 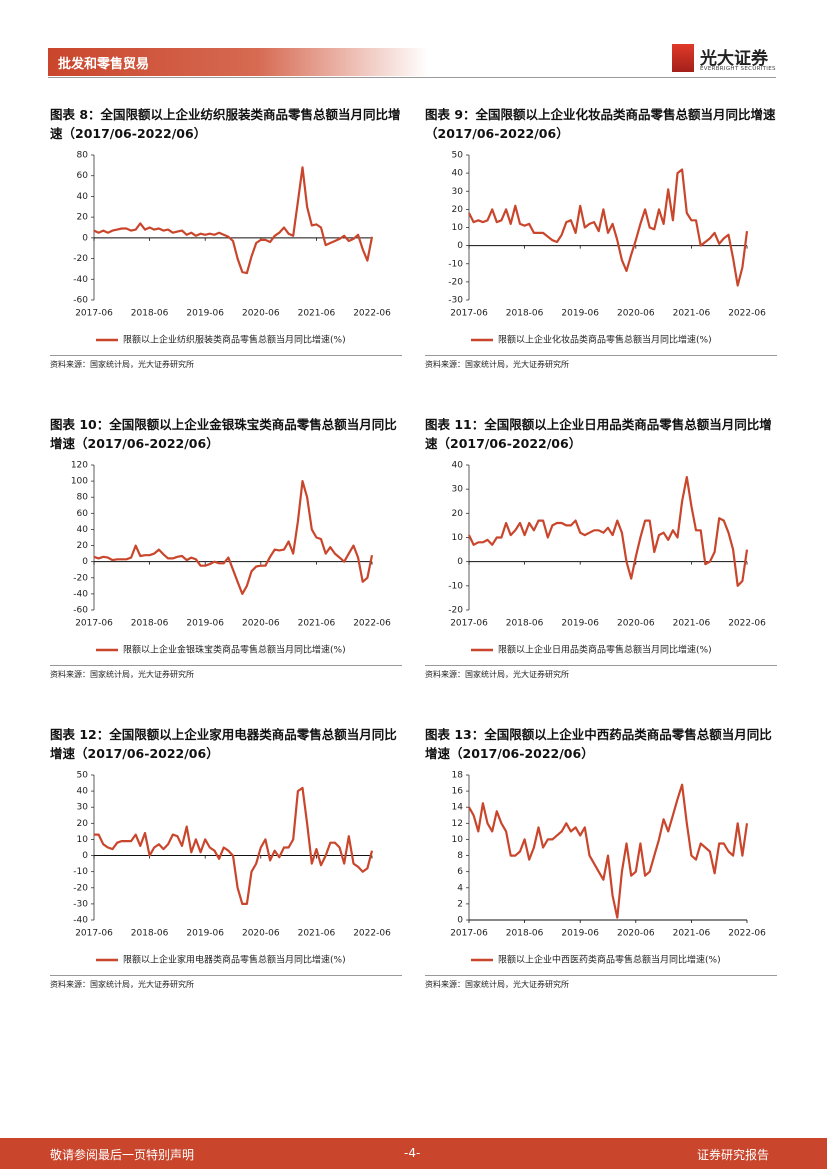 I want to click on header-rule, so click(x=412, y=77).